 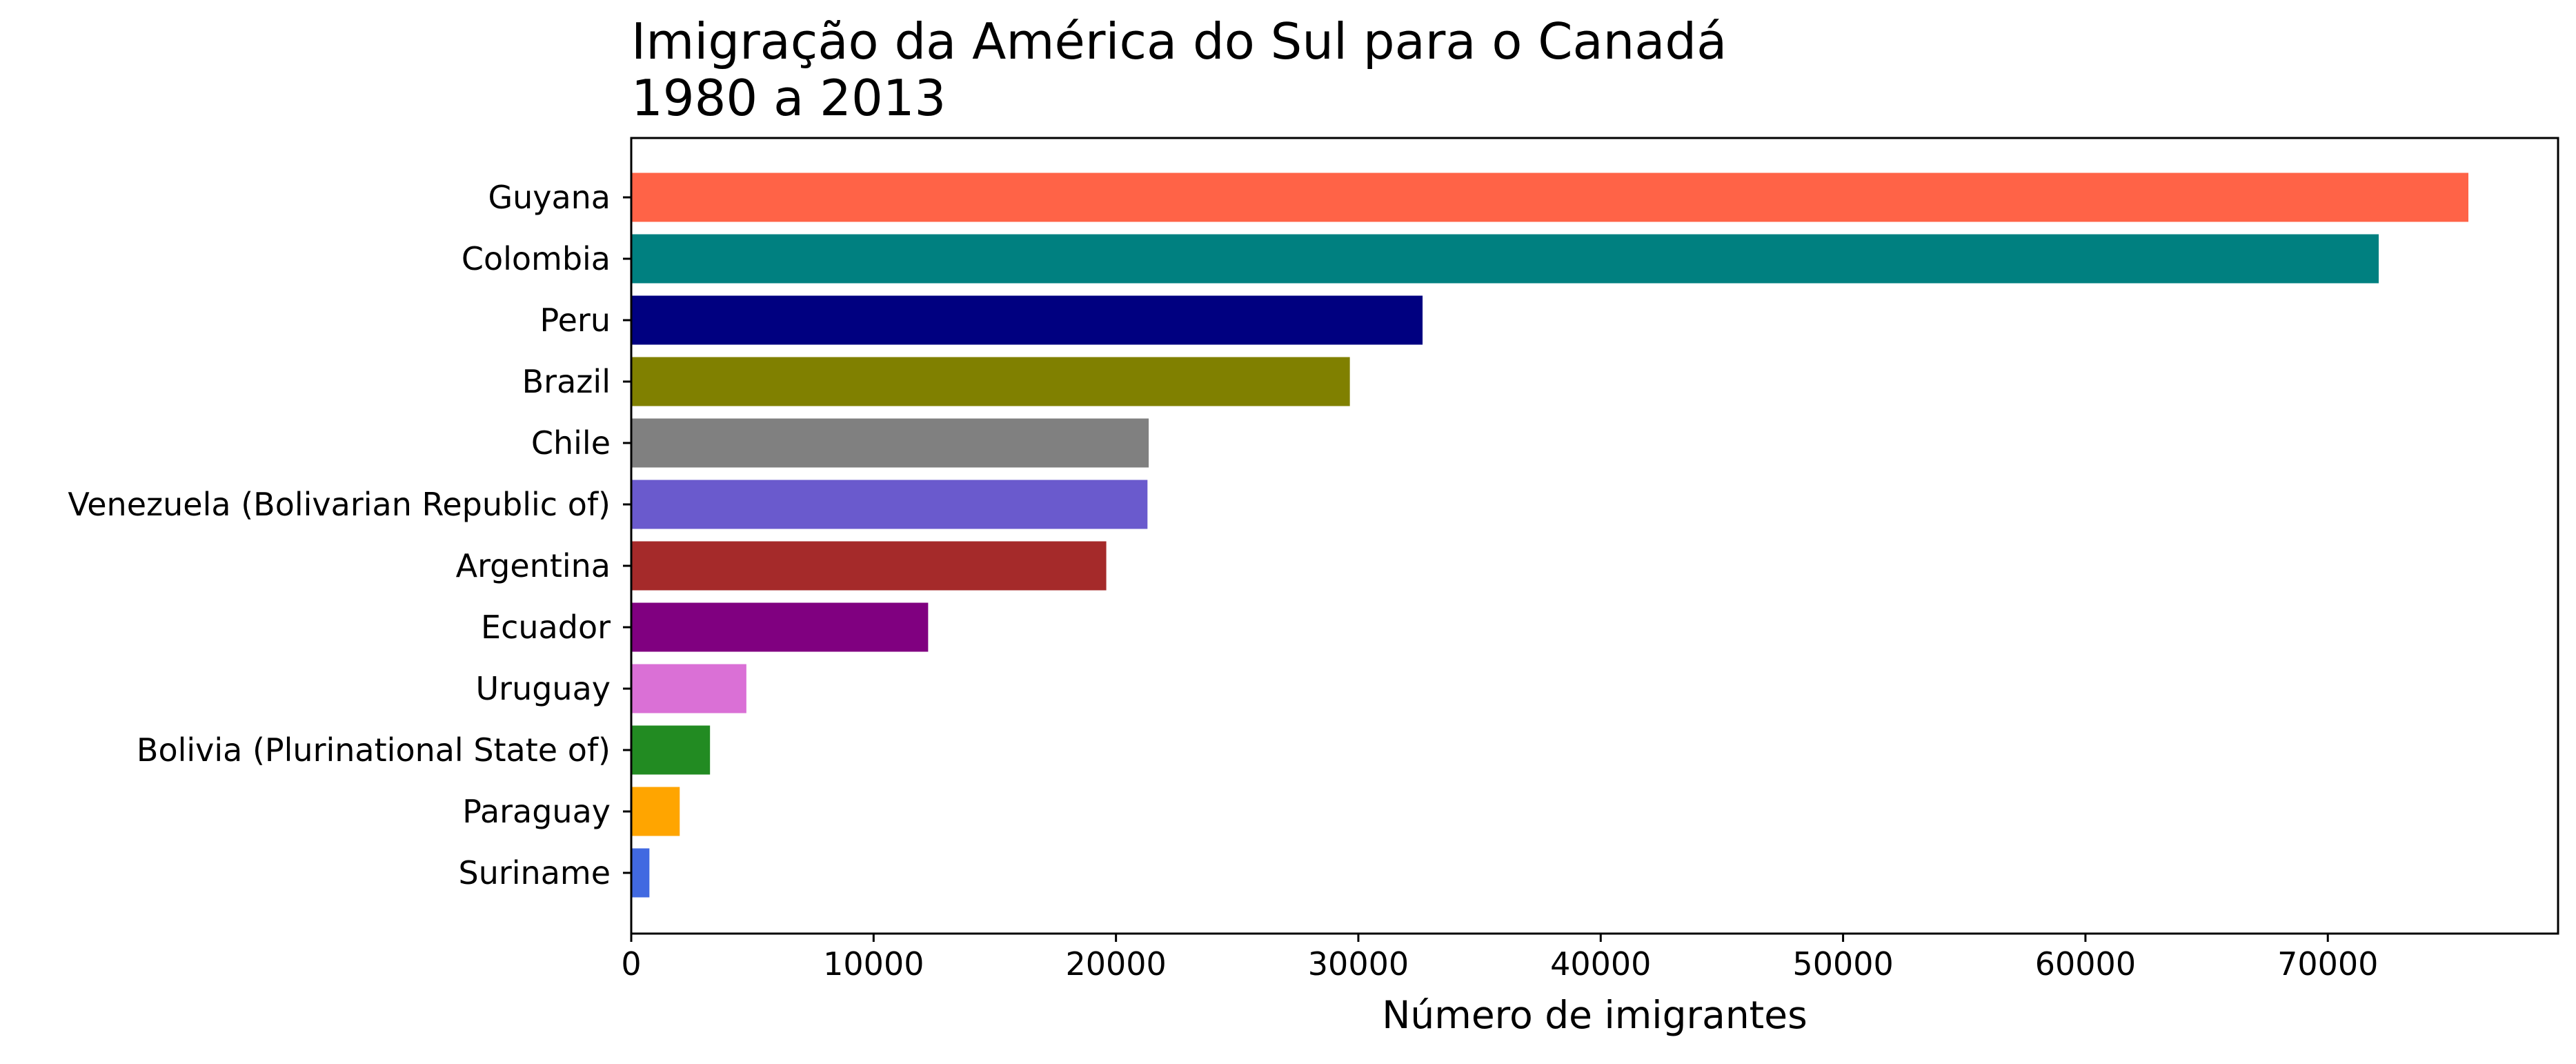 I want to click on x-tick-label: 30000, so click(x=1358, y=964).